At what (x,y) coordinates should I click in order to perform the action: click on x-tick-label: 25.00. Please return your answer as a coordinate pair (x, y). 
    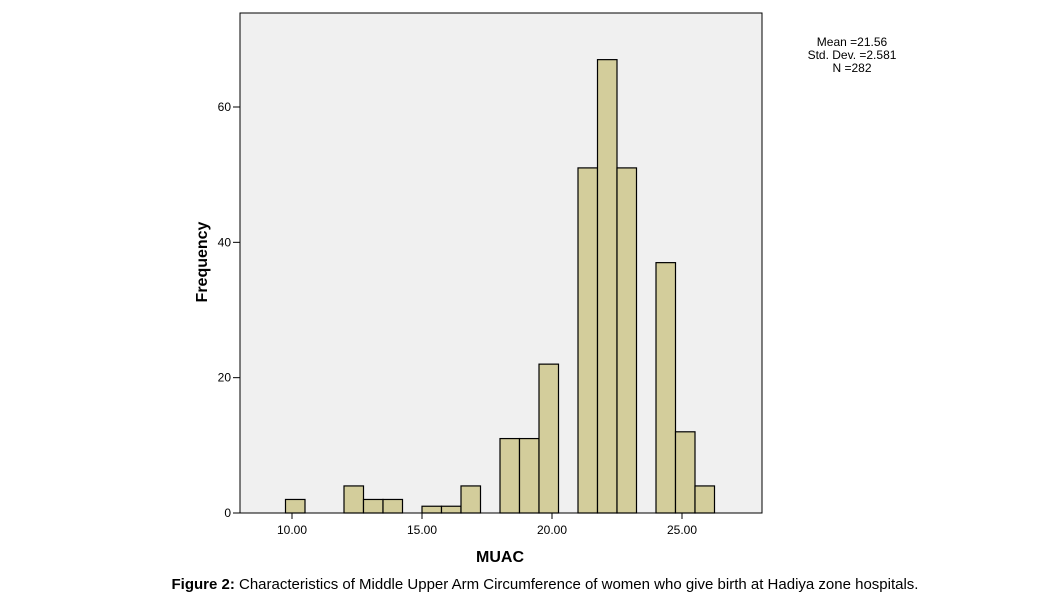
    Looking at the image, I should click on (682, 530).